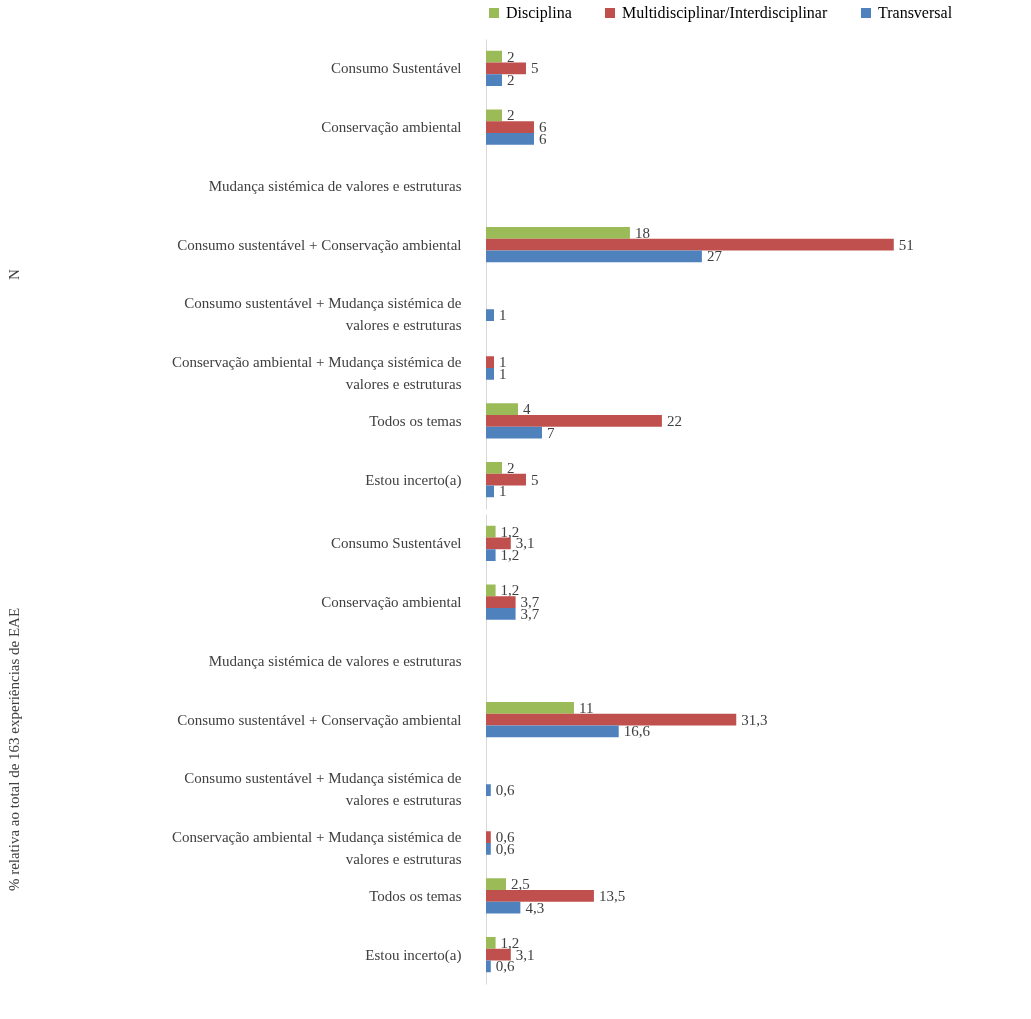 This screenshot has height=1019, width=1031. Describe the element at coordinates (674, 420) in the screenshot. I see `data-label: 22` at that location.